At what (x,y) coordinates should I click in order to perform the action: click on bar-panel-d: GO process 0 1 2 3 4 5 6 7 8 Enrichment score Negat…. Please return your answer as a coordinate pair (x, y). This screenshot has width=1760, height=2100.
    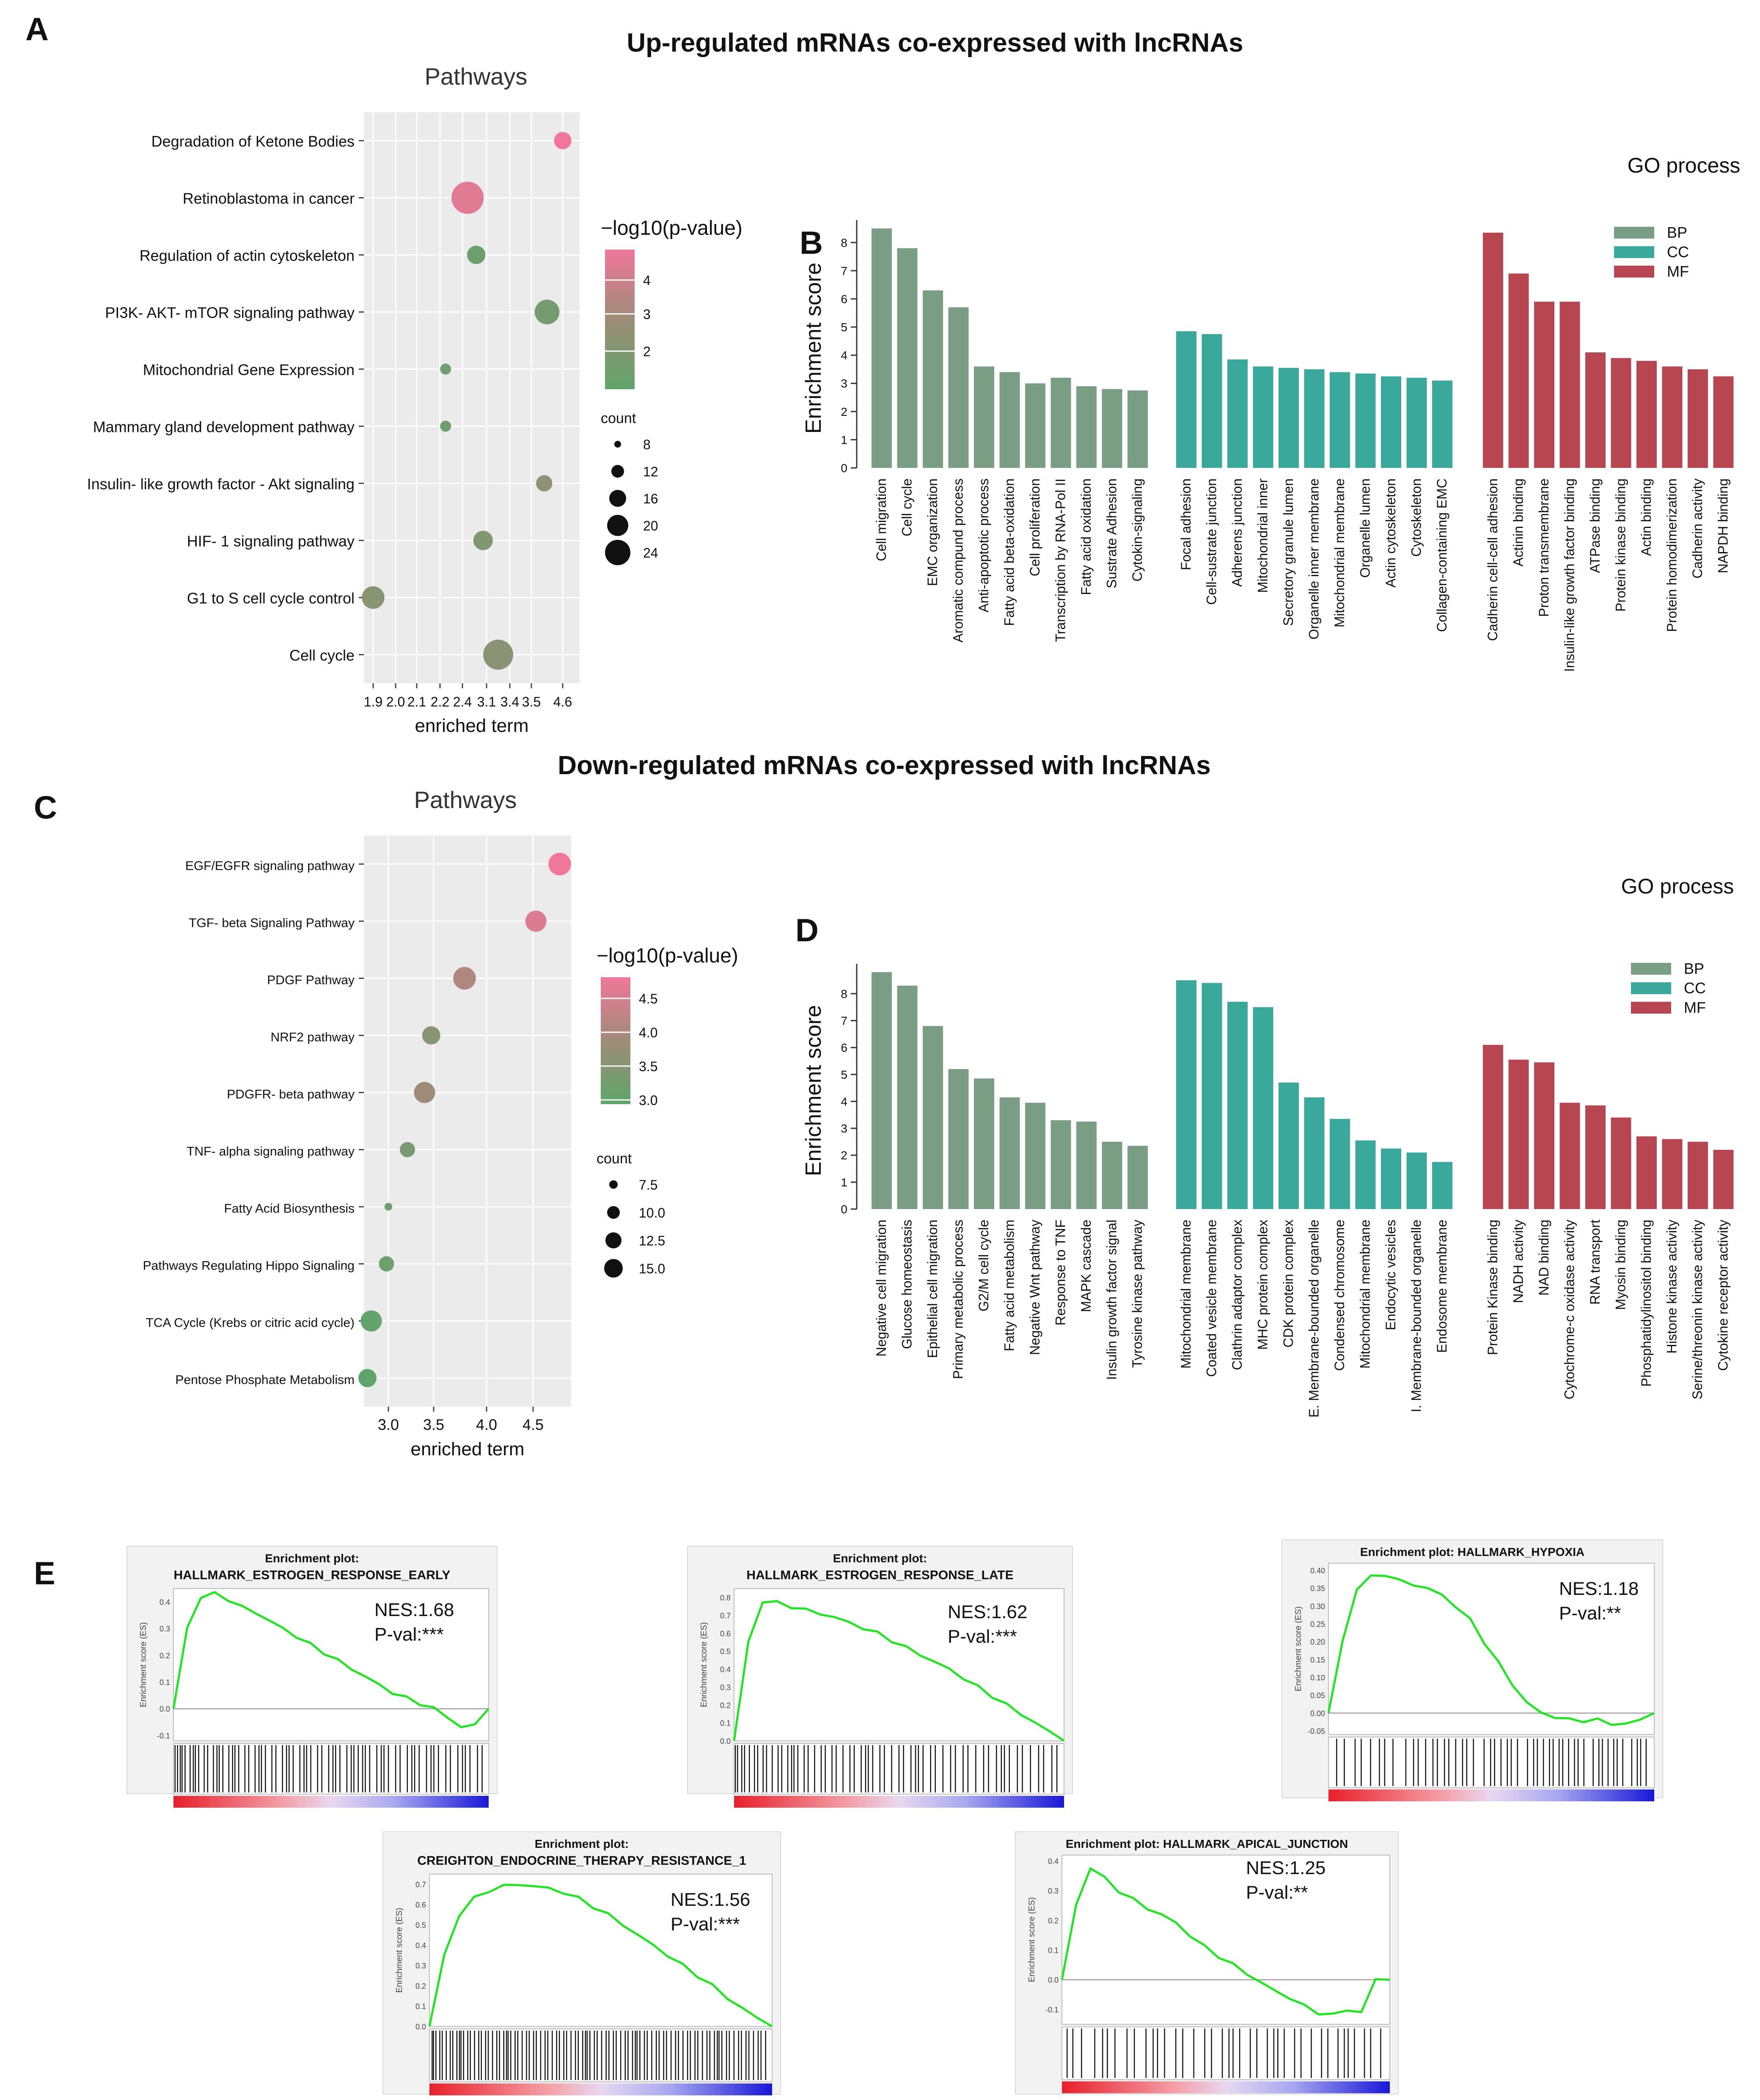
    Looking at the image, I should click on (1267, 1146).